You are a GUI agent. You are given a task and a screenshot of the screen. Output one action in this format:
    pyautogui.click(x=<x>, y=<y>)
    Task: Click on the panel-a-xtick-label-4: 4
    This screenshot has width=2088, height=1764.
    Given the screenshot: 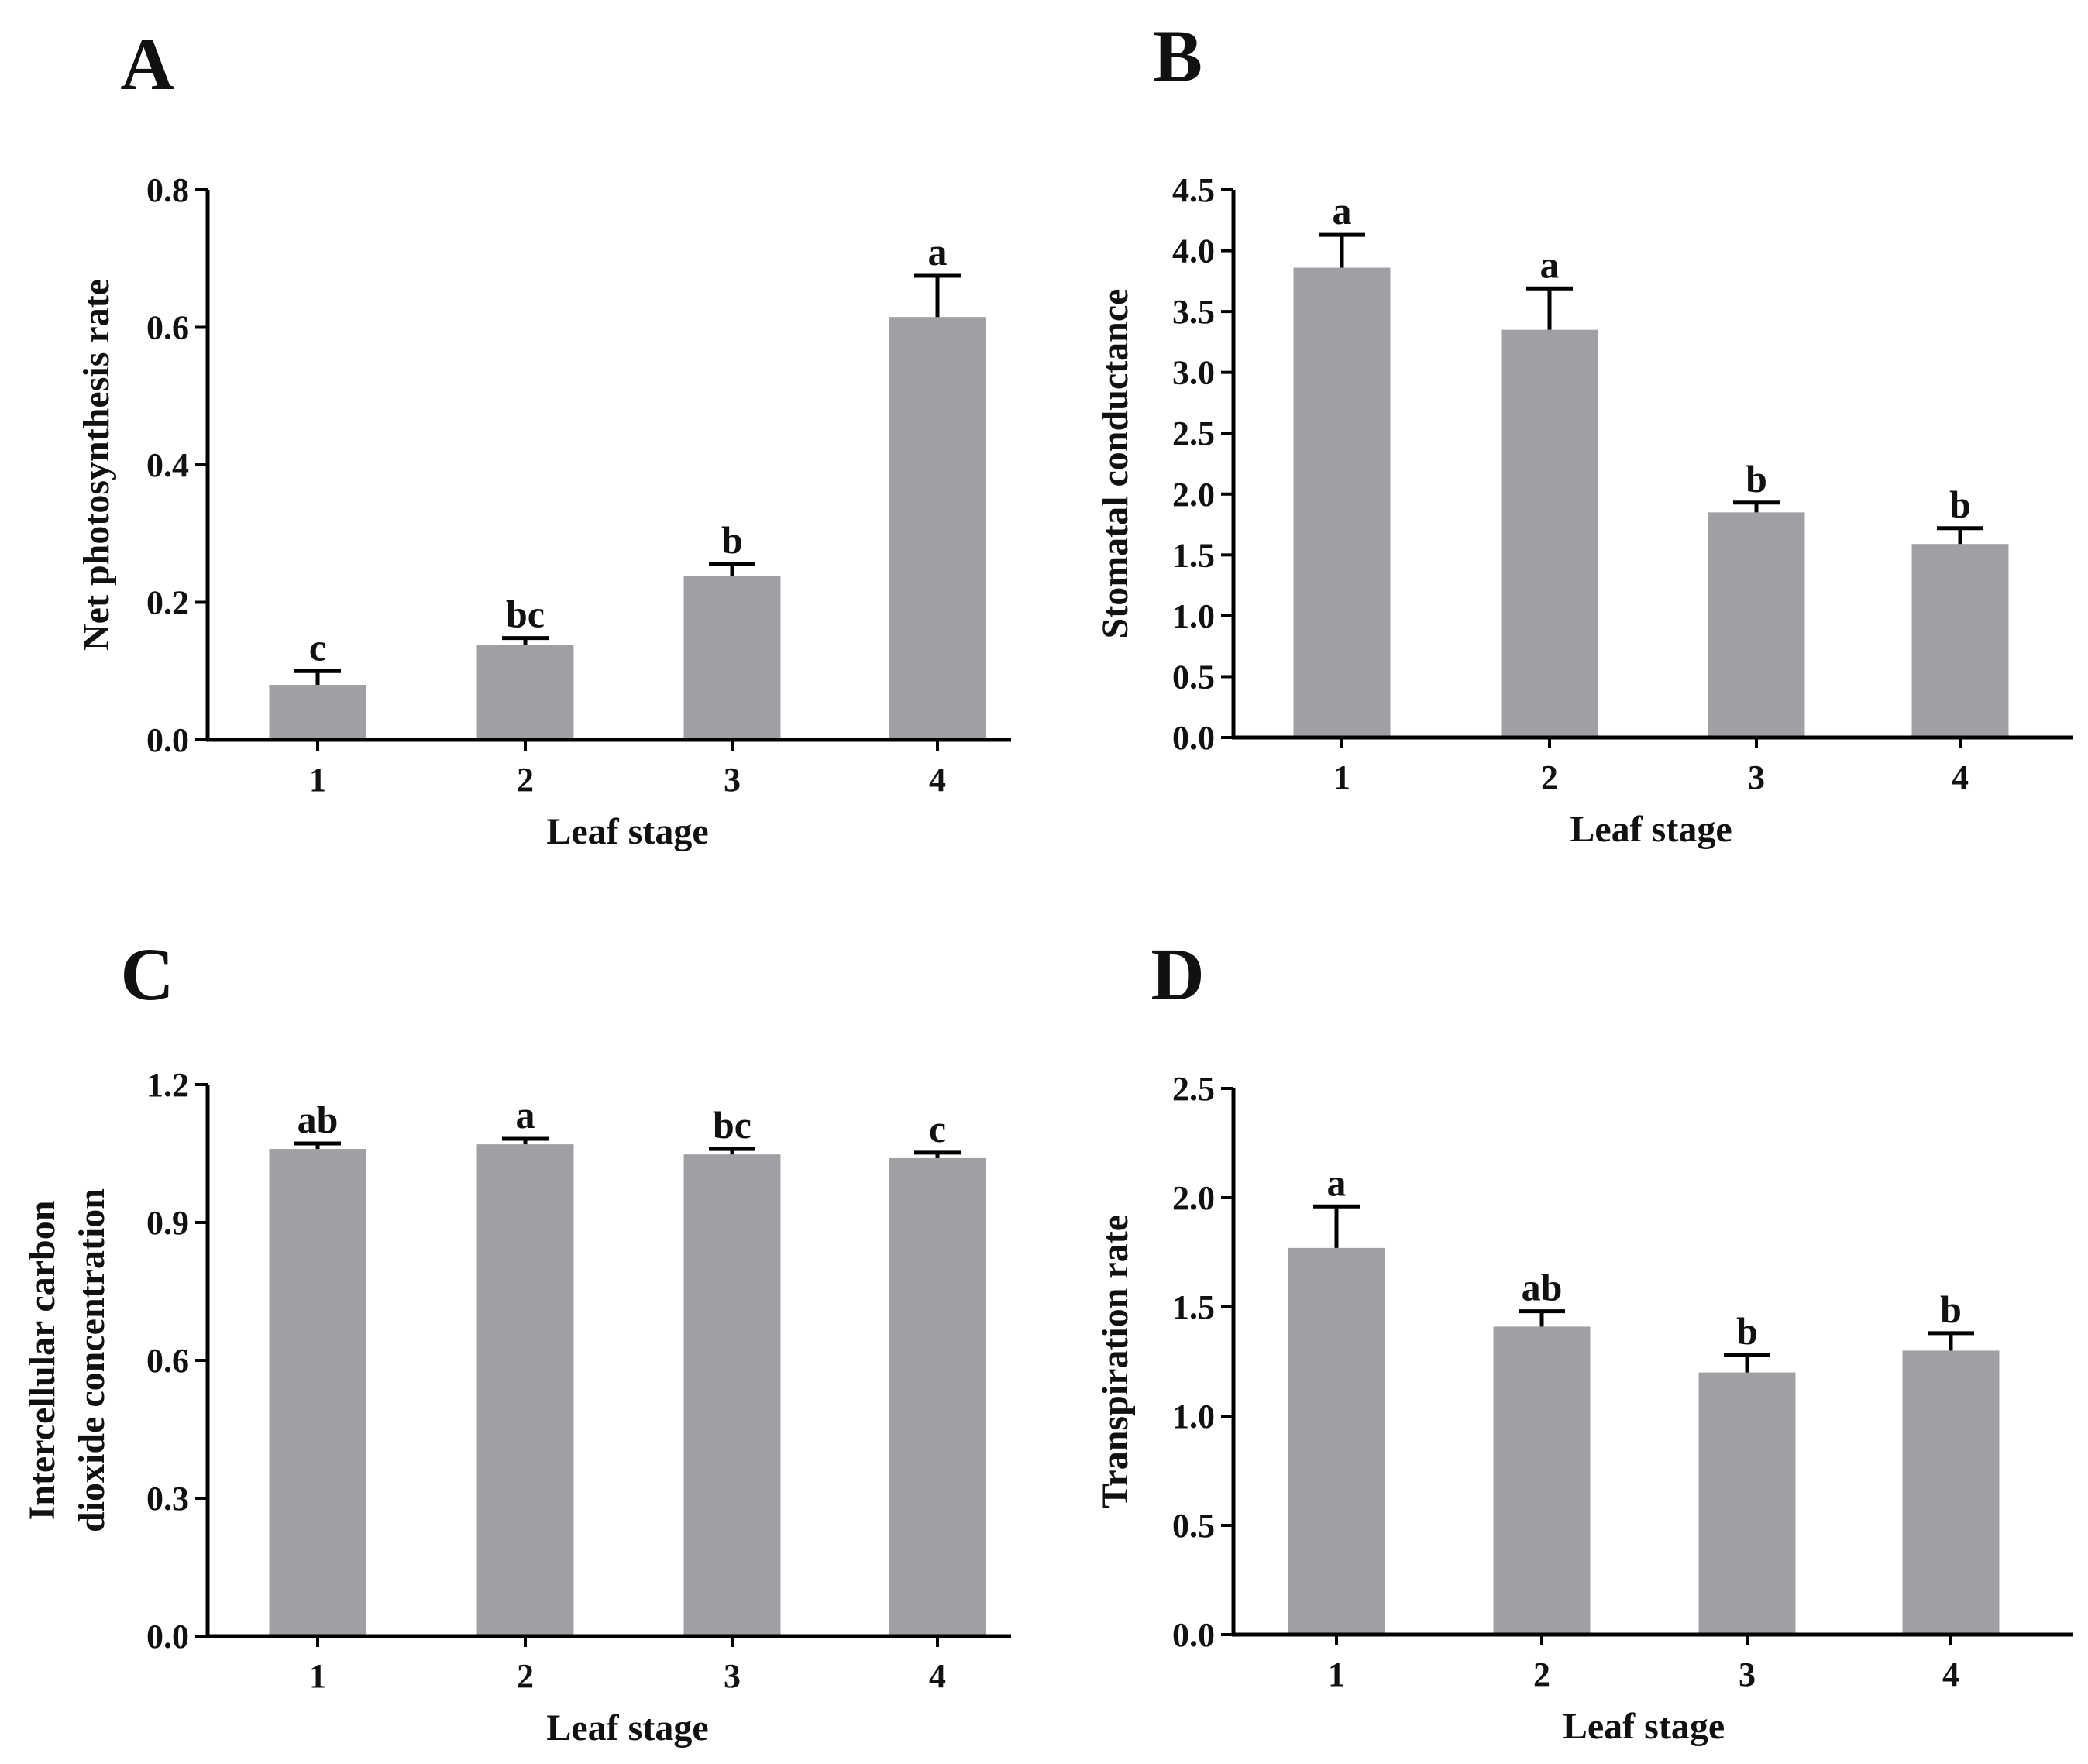 What is the action you would take?
    pyautogui.click(x=937, y=780)
    